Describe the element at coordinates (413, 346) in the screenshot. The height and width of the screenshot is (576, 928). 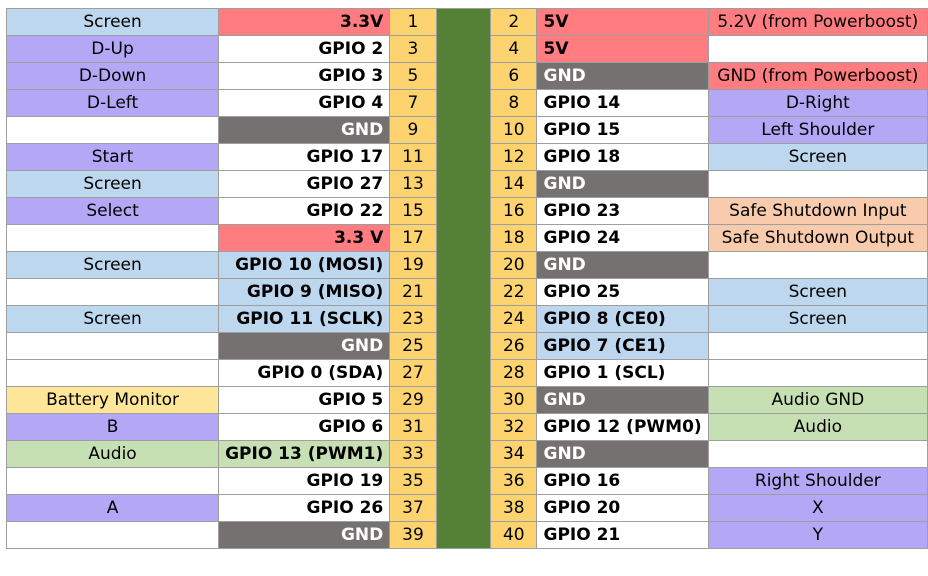
I see `odd-pin-number: 25` at that location.